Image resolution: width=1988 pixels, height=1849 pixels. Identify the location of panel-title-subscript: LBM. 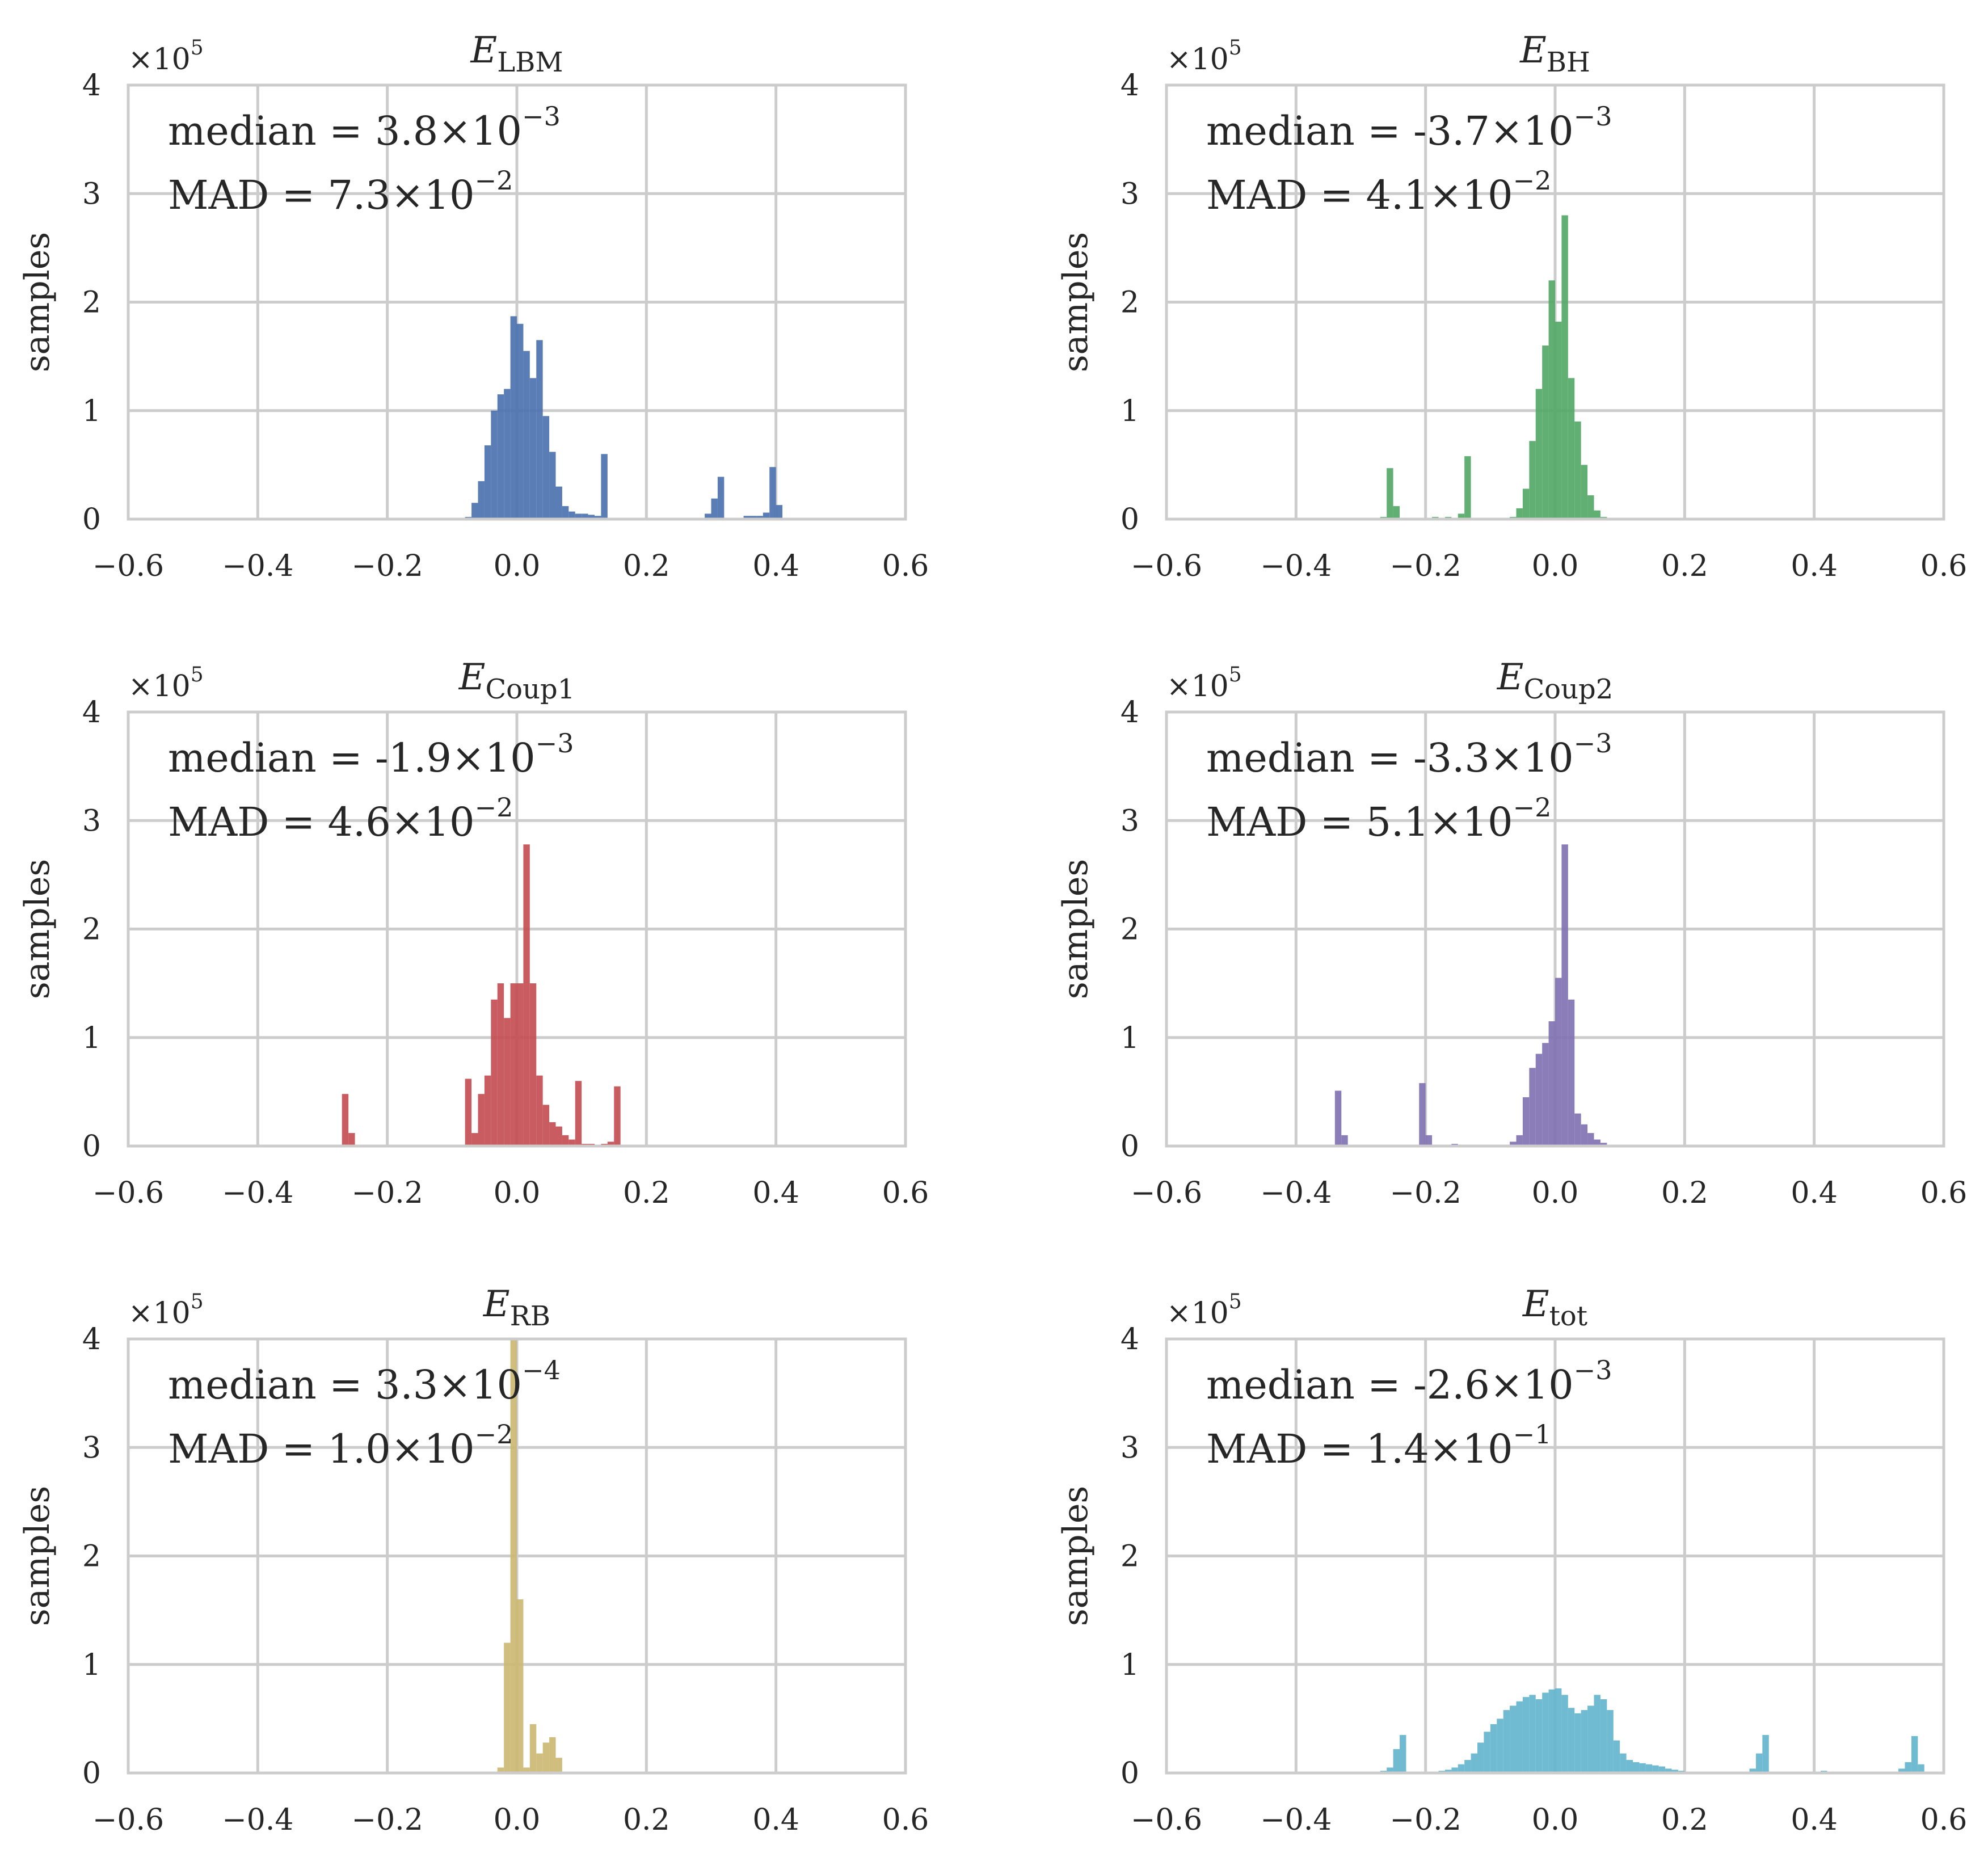
(530, 62).